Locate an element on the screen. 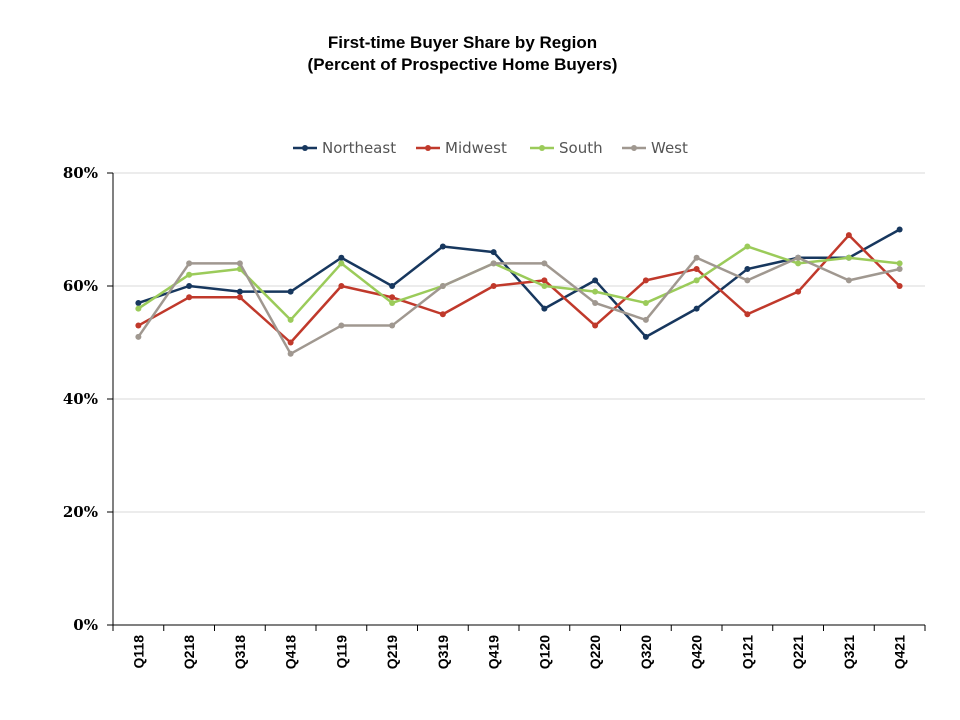 Image resolution: width=960 pixels, height=720 pixels. series-group is located at coordinates (519, 291).